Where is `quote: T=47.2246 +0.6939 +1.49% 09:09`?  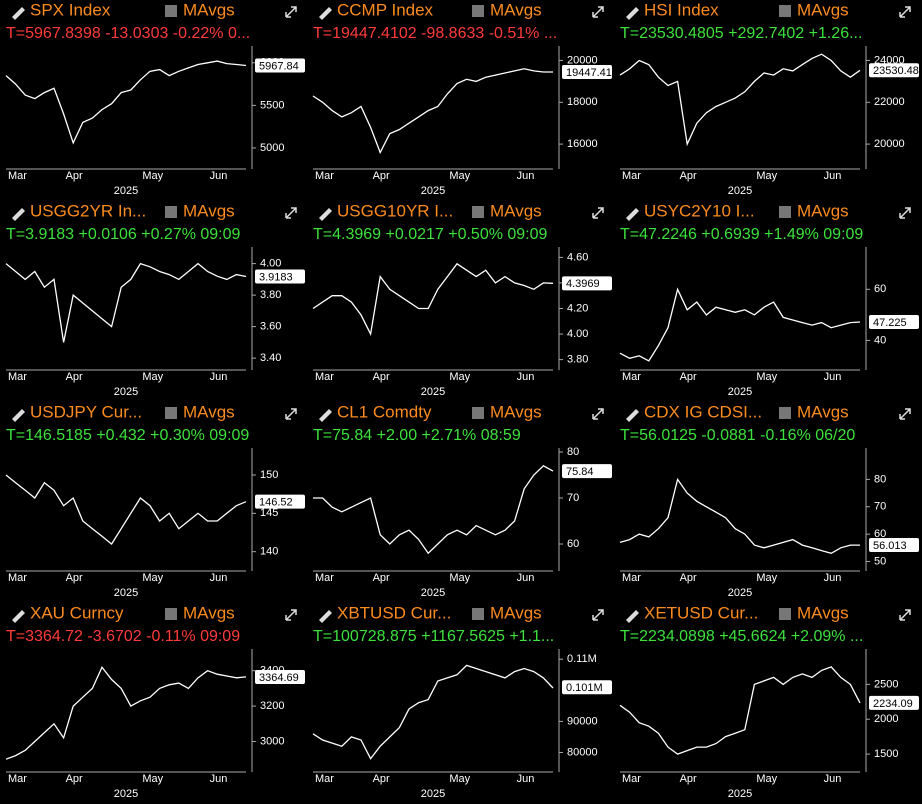
quote: T=47.2246 +0.6939 +1.49% 09:09 is located at coordinates (741, 234).